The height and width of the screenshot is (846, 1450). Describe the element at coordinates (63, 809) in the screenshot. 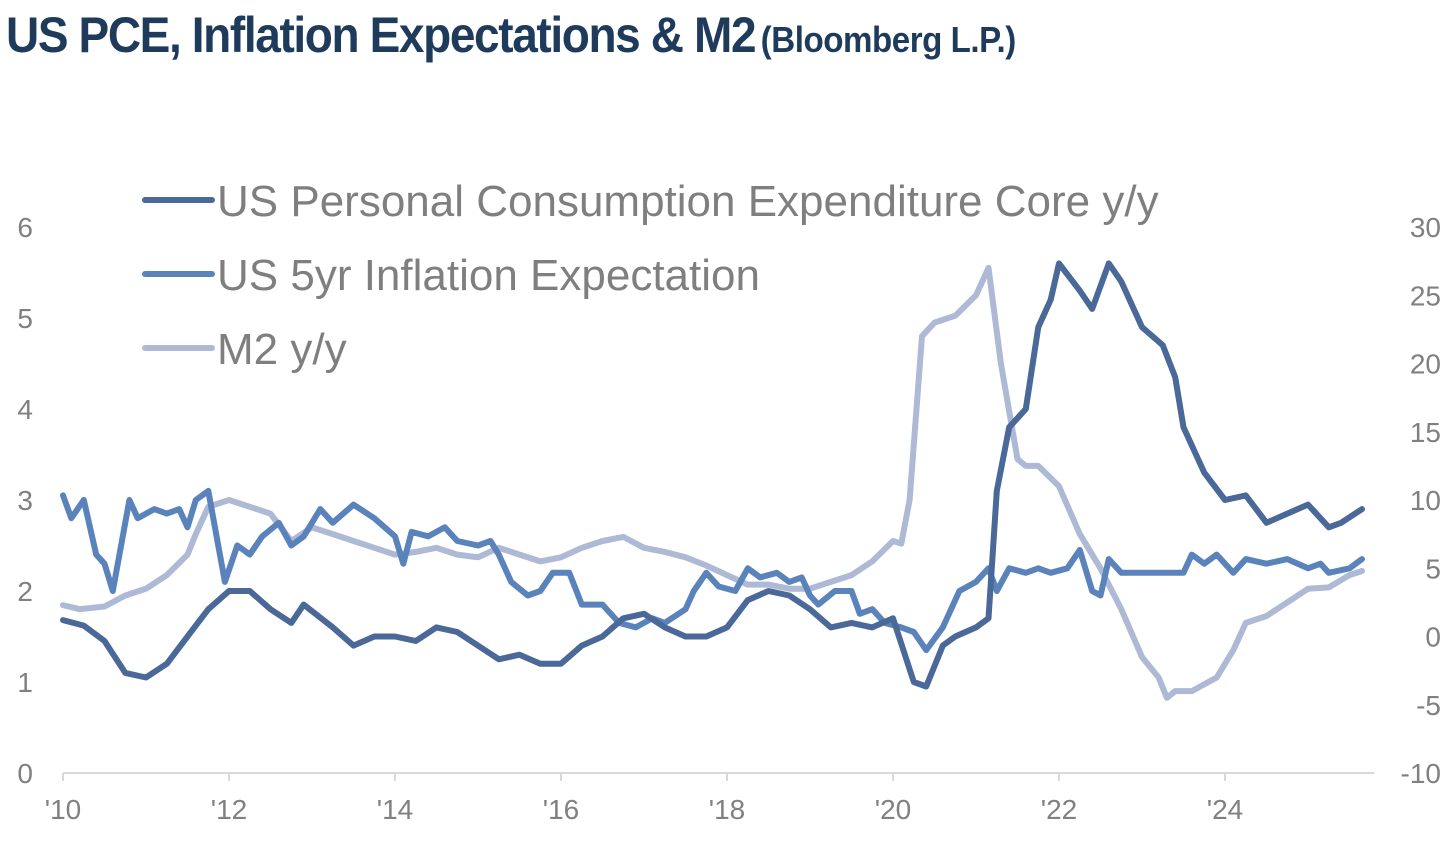

I see `x-tick-label: '10` at that location.